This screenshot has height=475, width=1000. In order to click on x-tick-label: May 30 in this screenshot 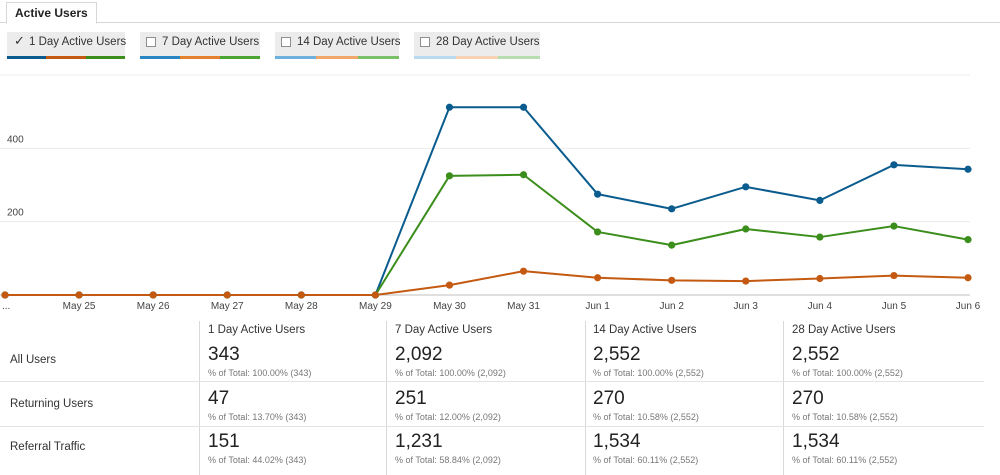, I will do `click(449, 306)`.